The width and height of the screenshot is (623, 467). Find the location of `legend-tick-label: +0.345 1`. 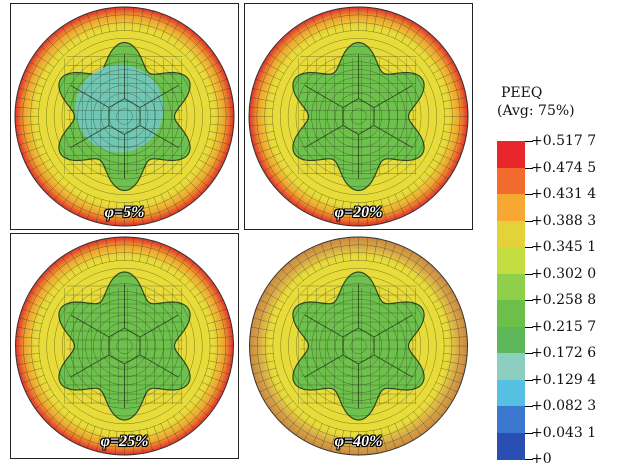

legend-tick-label: +0.345 1 is located at coordinates (564, 247).